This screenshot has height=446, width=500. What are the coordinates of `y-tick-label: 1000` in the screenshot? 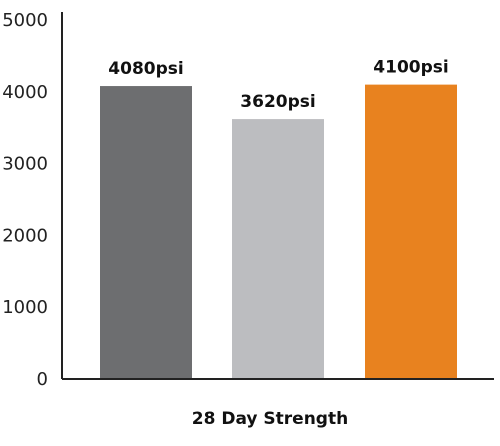 It's located at (25, 307).